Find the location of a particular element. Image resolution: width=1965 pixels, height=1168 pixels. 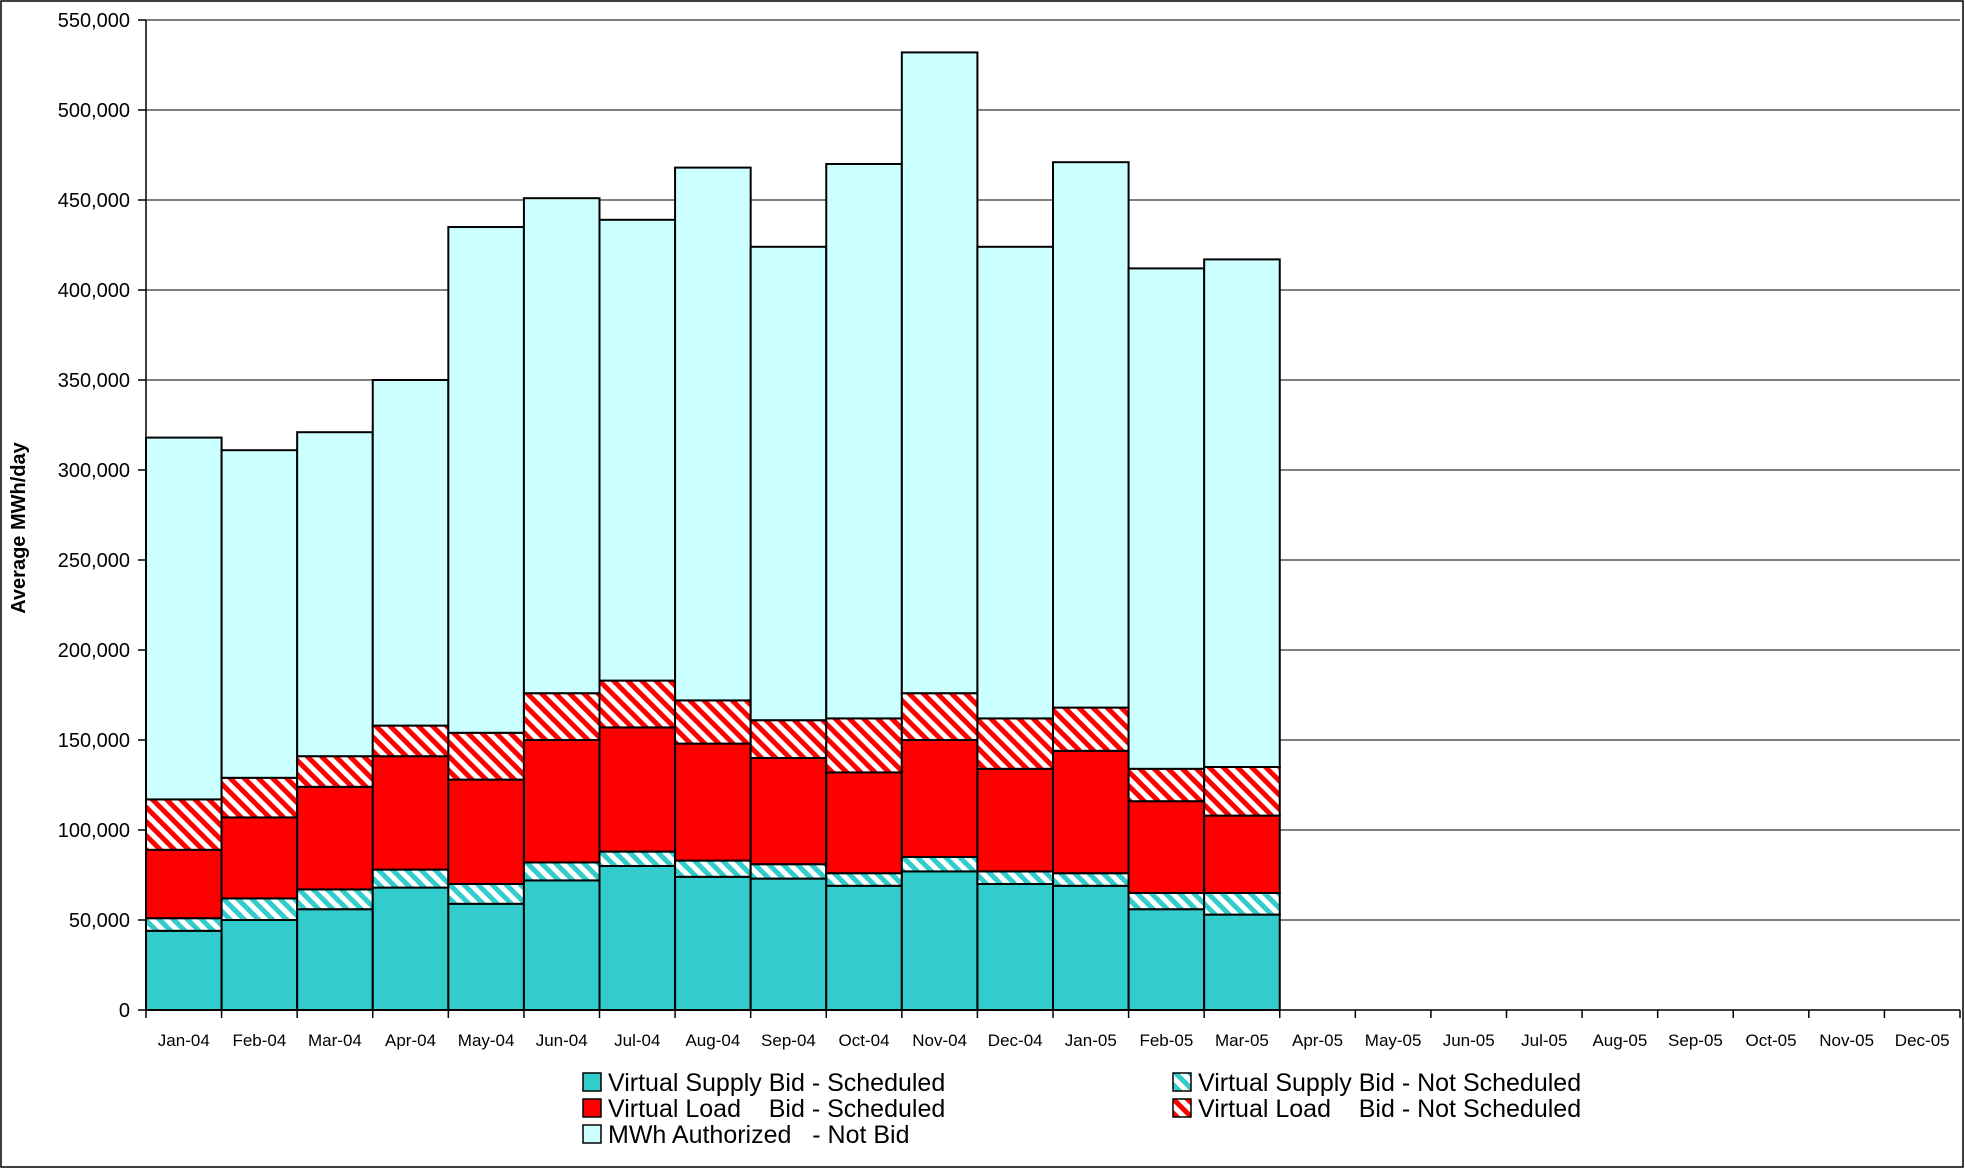

y-axis-label: Average MWh/day is located at coordinates (19, 527).